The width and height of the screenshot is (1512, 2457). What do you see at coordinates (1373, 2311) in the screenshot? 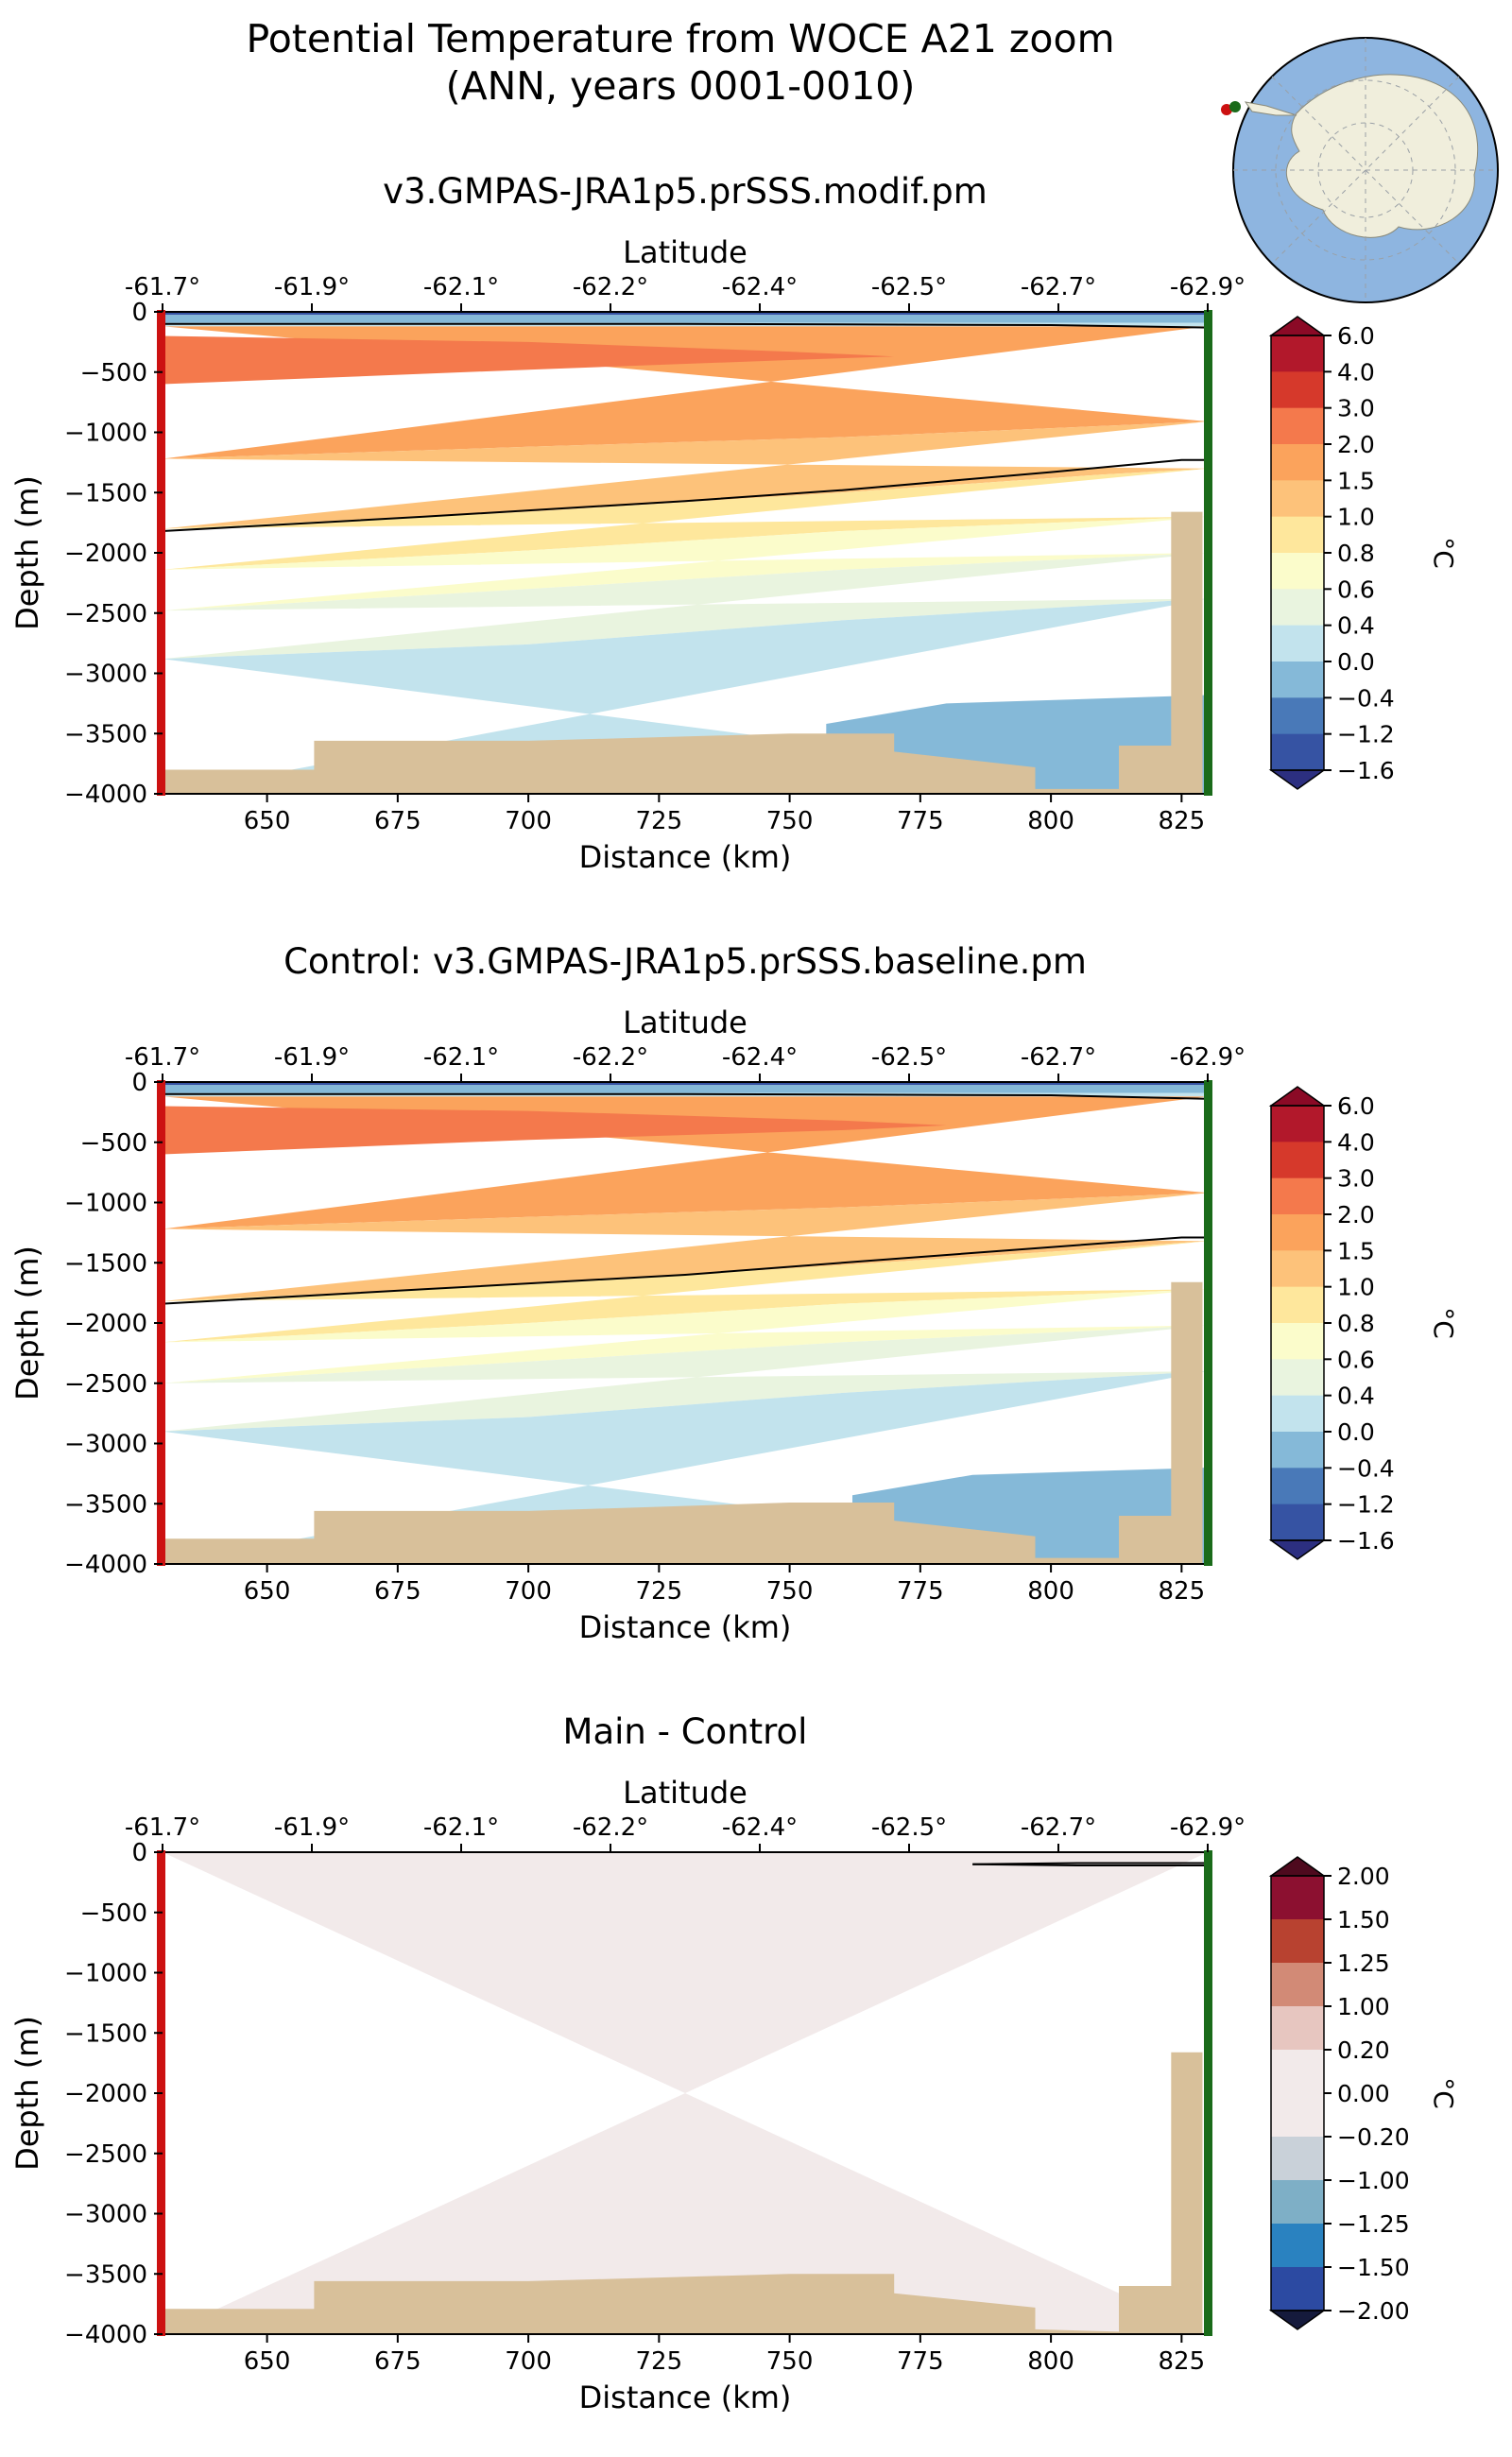
I see `colorbar-tick-label: −2.00` at bounding box center [1373, 2311].